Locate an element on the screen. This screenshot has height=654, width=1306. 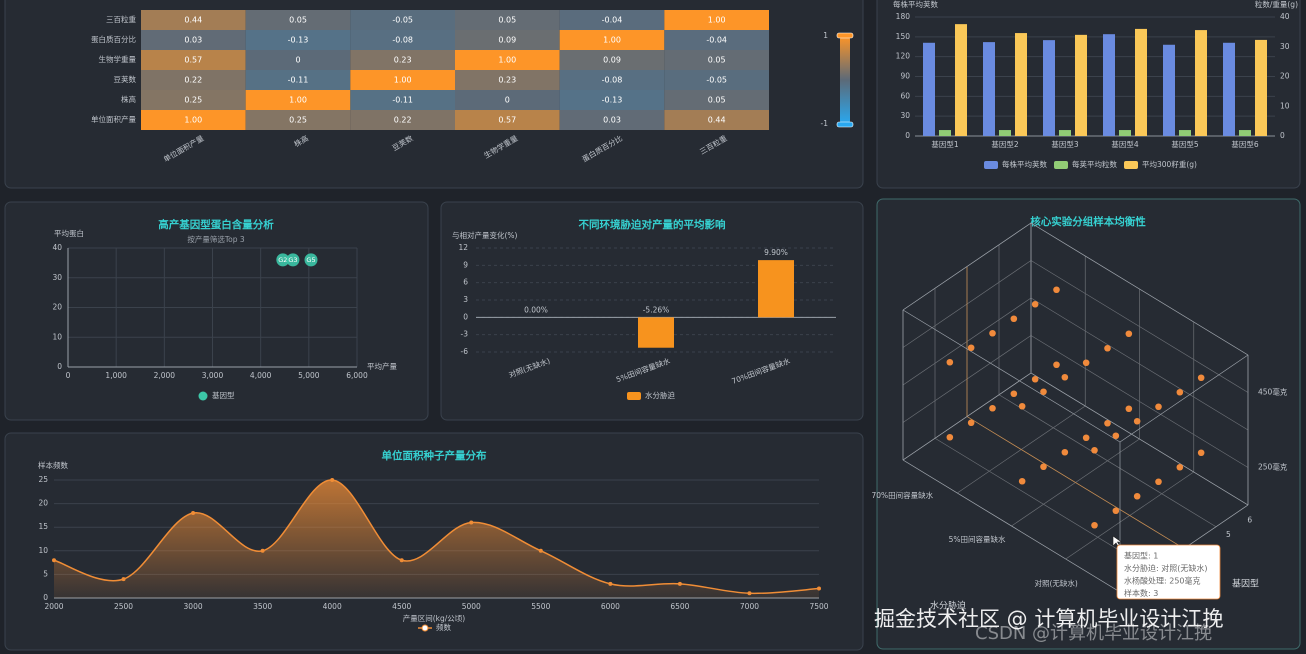
y-tick-label: 150 is located at coordinates (903, 36).